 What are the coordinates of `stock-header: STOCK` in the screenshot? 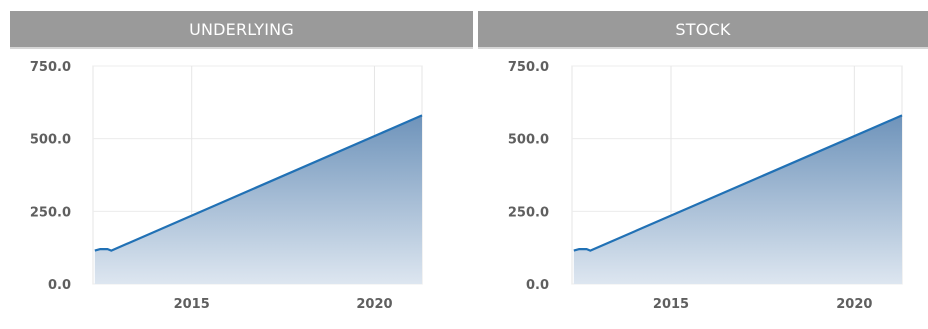 It's located at (703, 29).